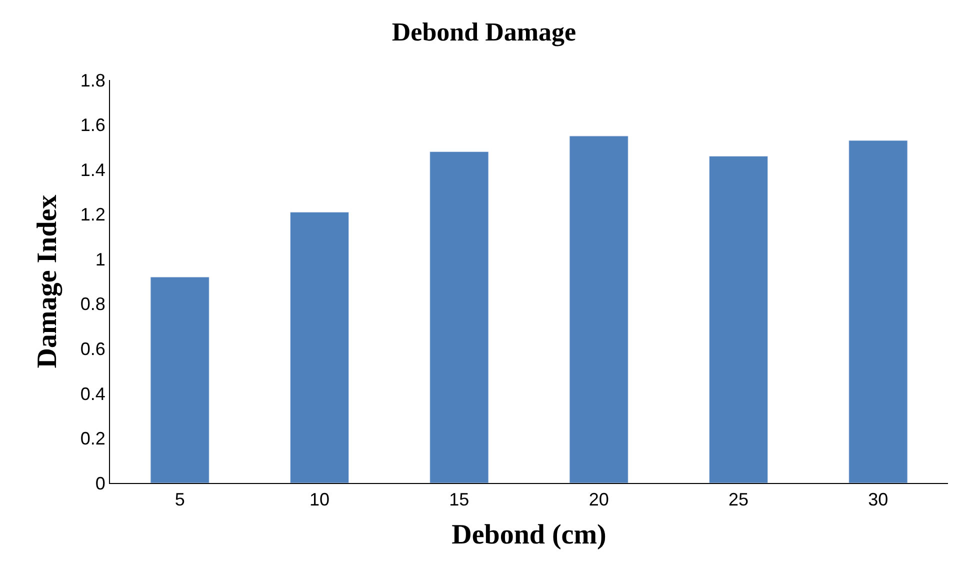 This screenshot has width=968, height=563. I want to click on y-tick-label: 0.2, so click(93, 438).